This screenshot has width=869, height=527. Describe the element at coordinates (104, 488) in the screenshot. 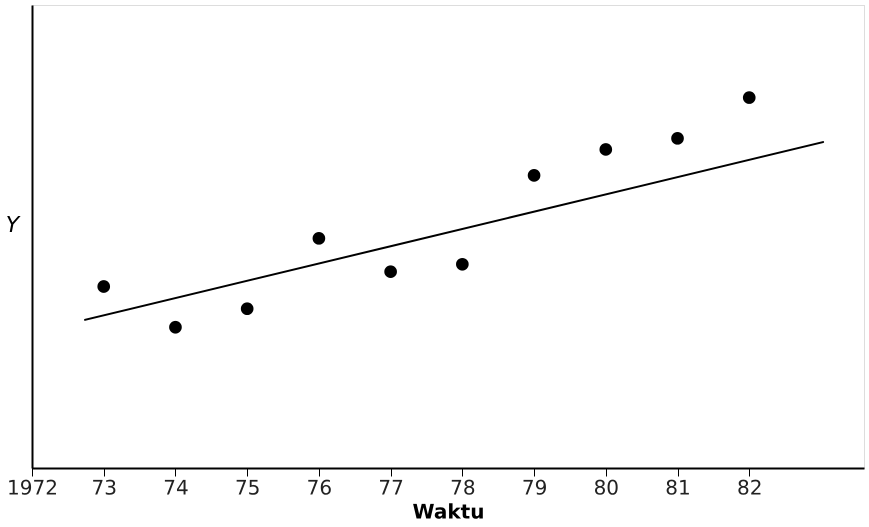

I see `x-tick-label: 73` at that location.